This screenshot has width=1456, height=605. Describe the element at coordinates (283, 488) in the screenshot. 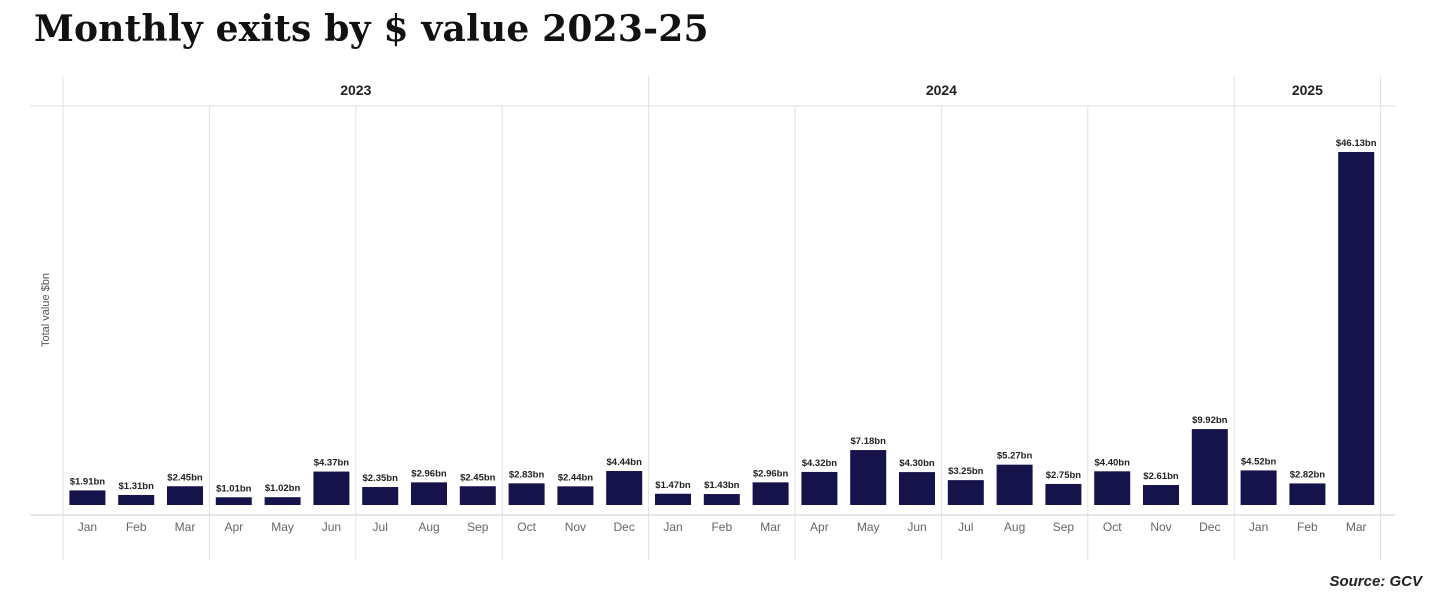

I see `data-label: $1.02bn` at that location.